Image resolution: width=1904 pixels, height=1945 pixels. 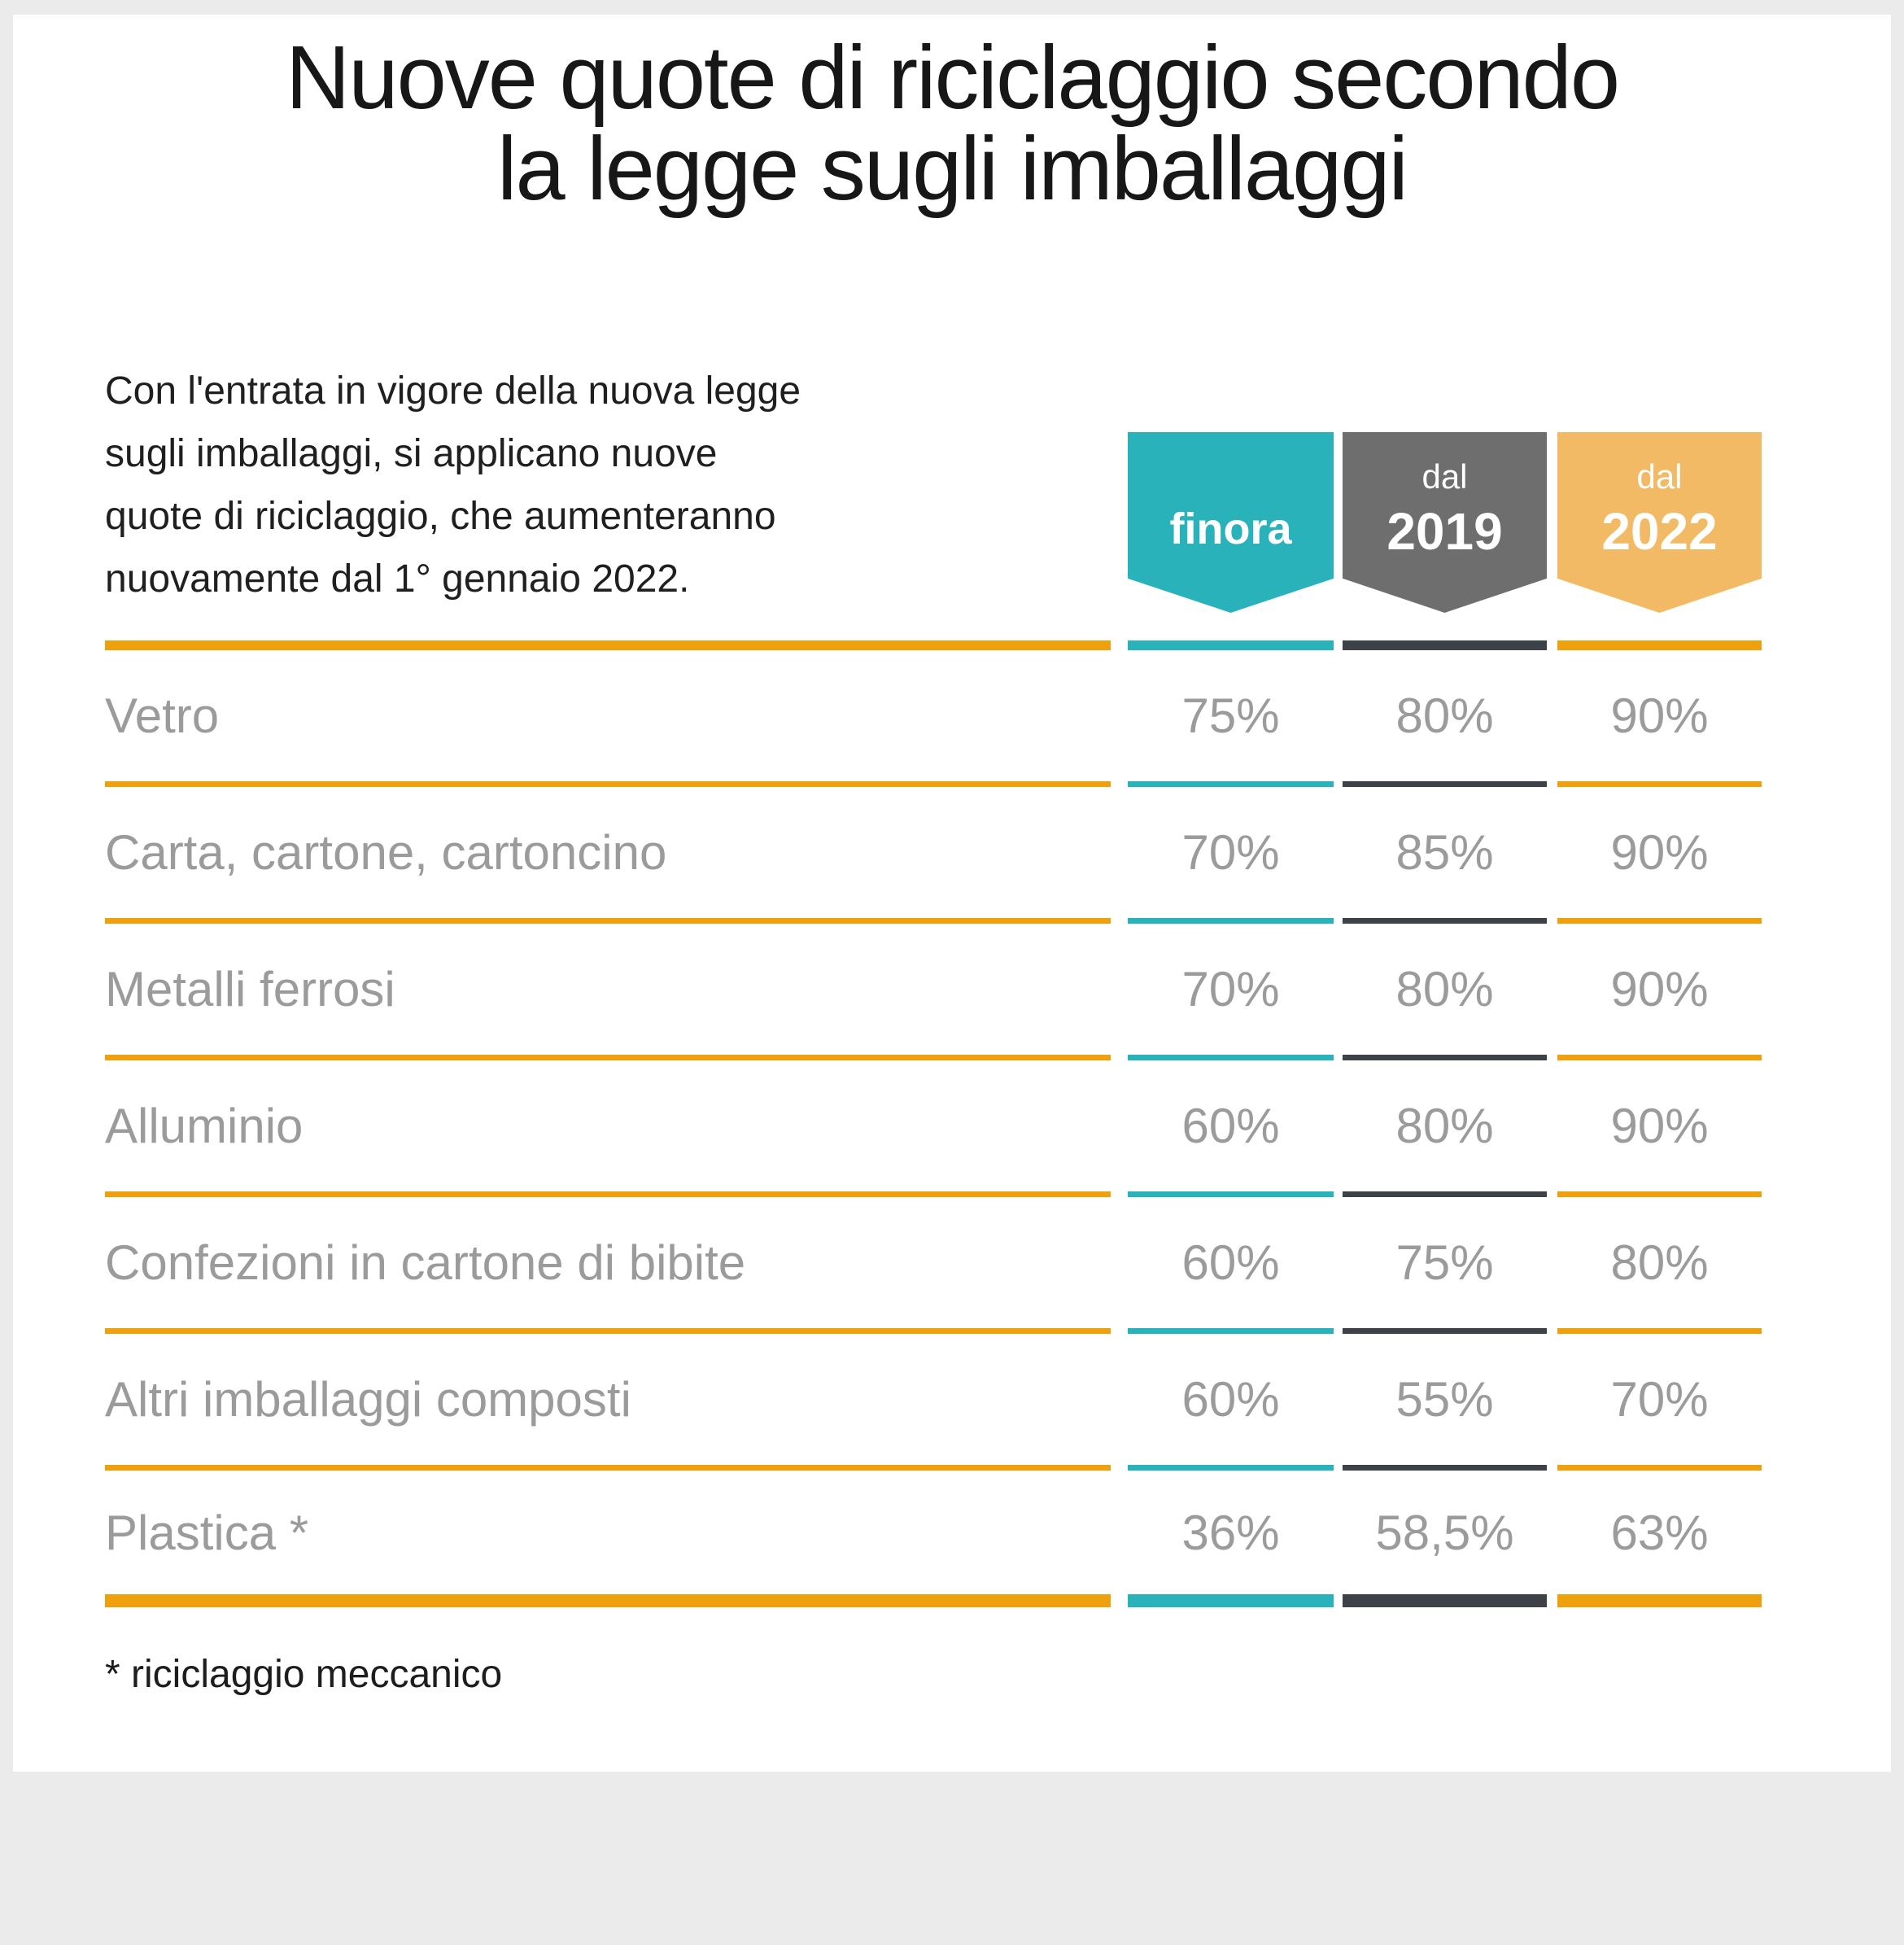 I want to click on banner-dal-2022: dal 2022, so click(x=1660, y=522).